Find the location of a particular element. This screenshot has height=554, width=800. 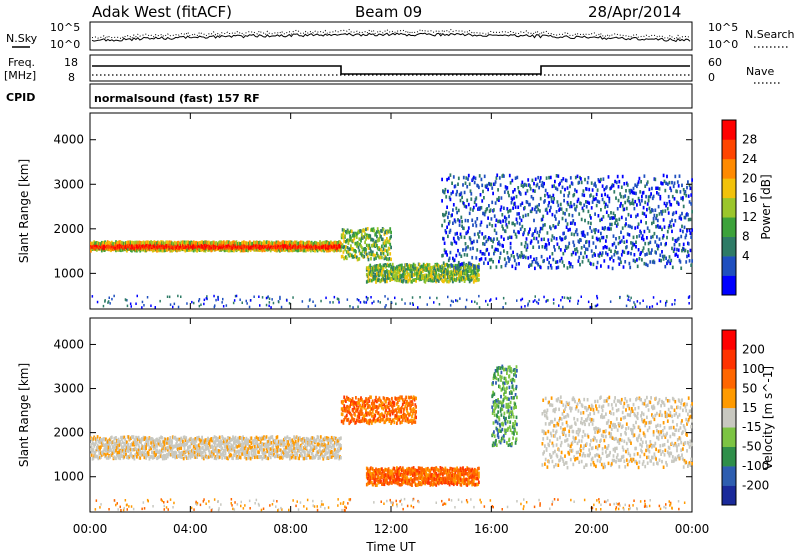

power-colorbar-cells is located at coordinates (729, 208).